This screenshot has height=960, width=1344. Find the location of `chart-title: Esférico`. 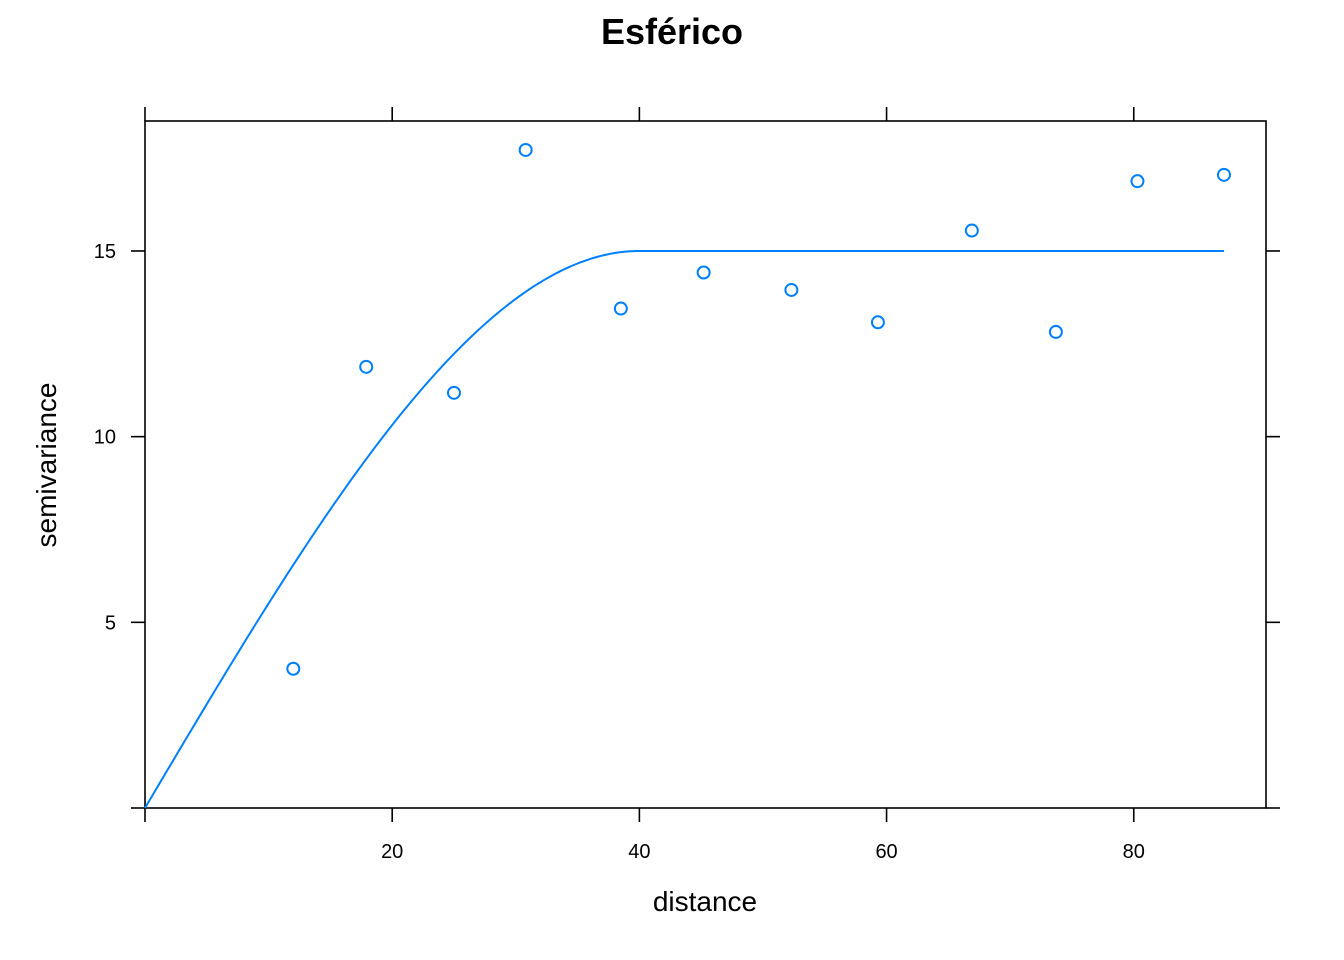

chart-title: Esférico is located at coordinates (672, 31).